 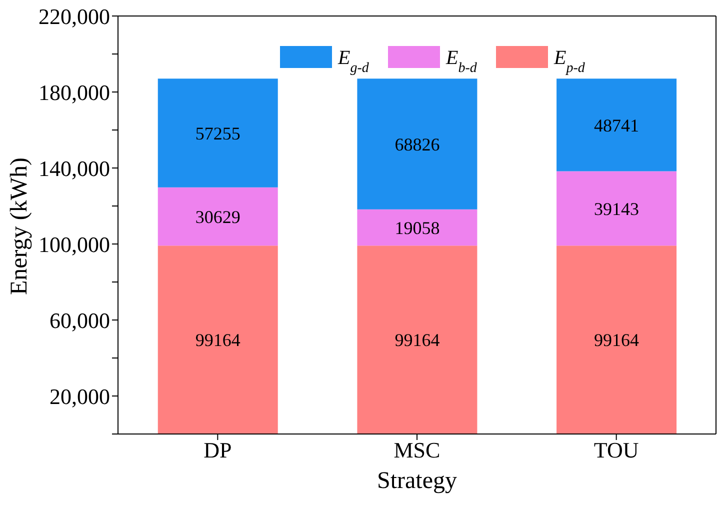 I want to click on legend-label: E$_{g-d}$, so click(x=353, y=61).